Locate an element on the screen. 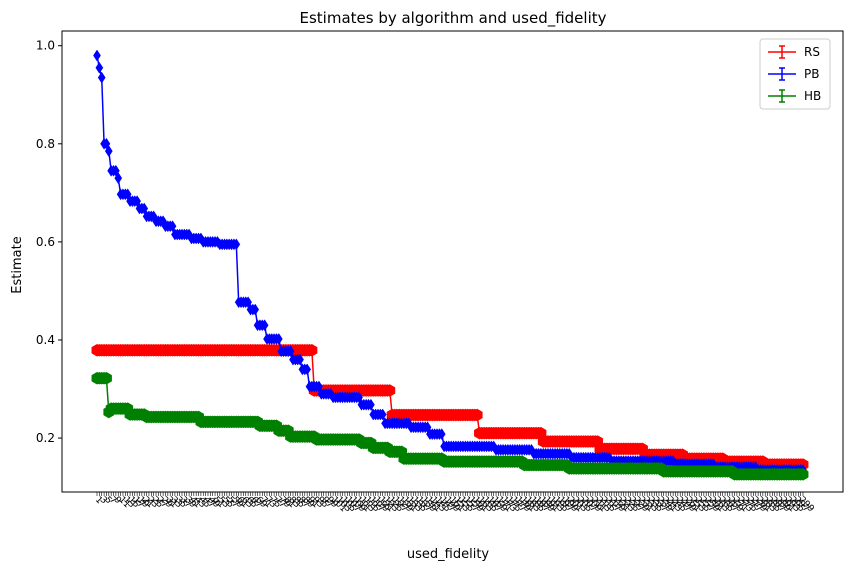 Image resolution: width=846 pixels, height=571 pixels. legend-label: PB is located at coordinates (811, 74).